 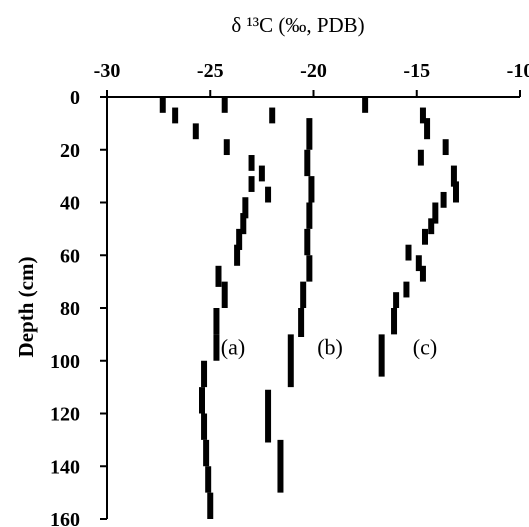 I want to click on x-tick-label: -20, so click(x=313, y=71).